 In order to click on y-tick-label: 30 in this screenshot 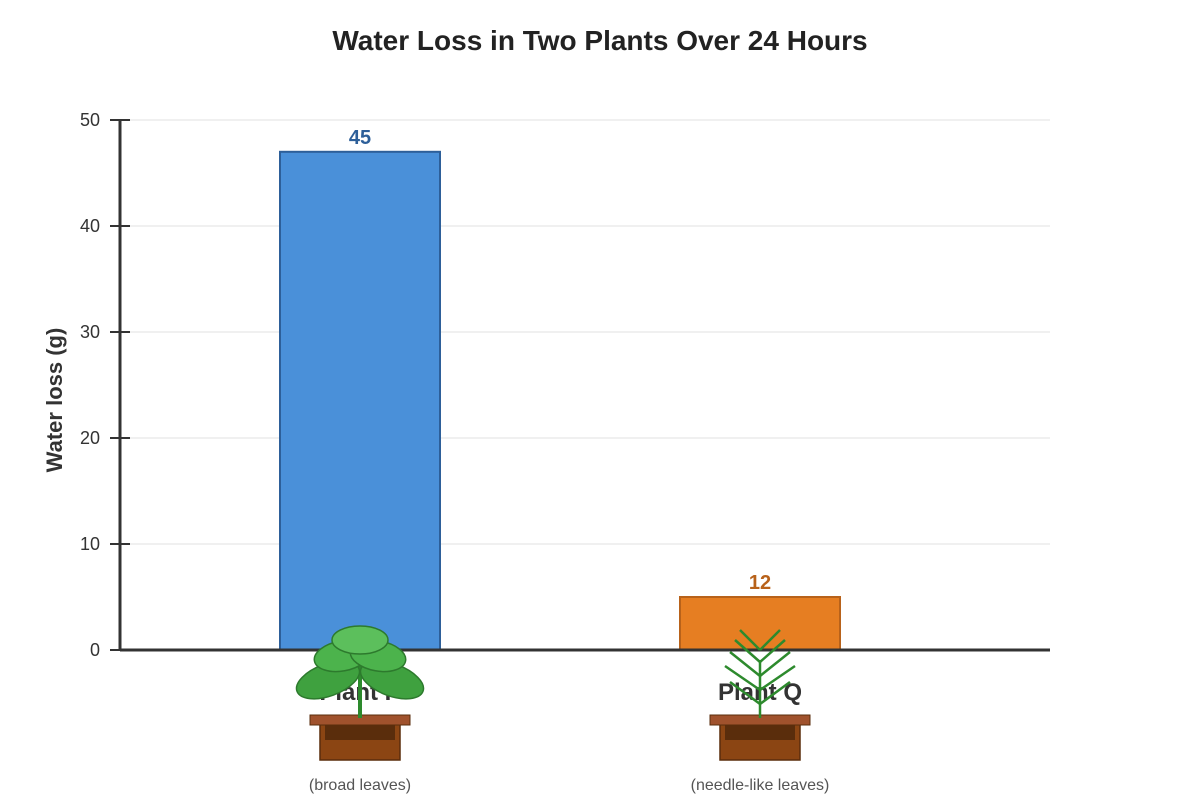, I will do `click(90, 332)`.